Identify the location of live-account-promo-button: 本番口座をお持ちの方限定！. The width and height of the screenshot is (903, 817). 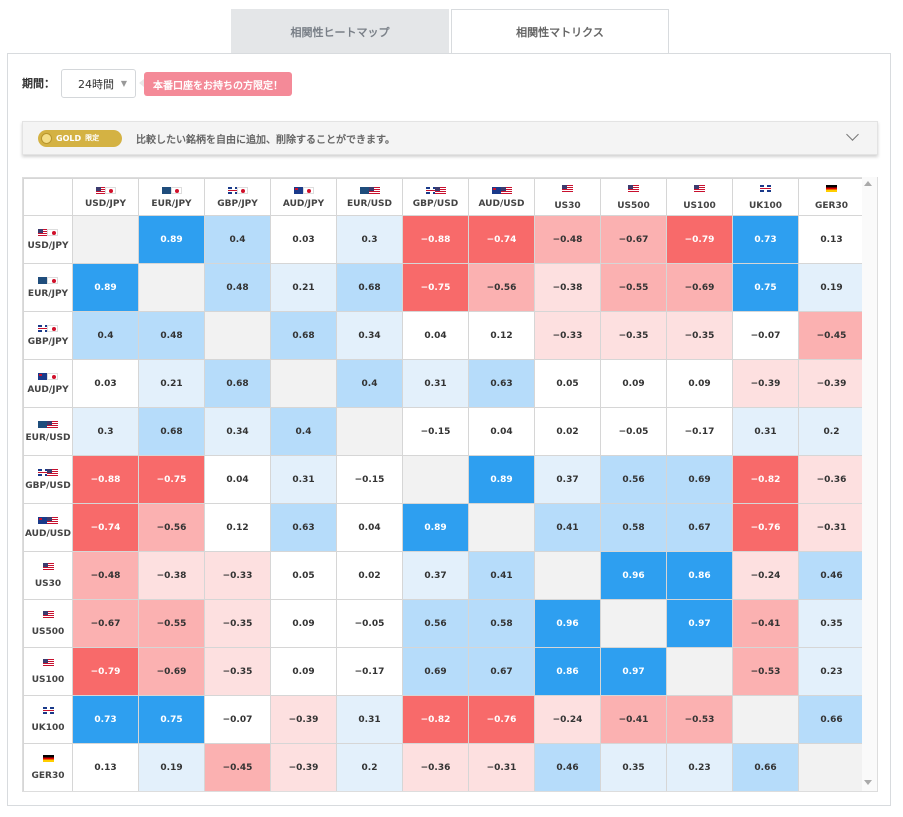
(218, 84).